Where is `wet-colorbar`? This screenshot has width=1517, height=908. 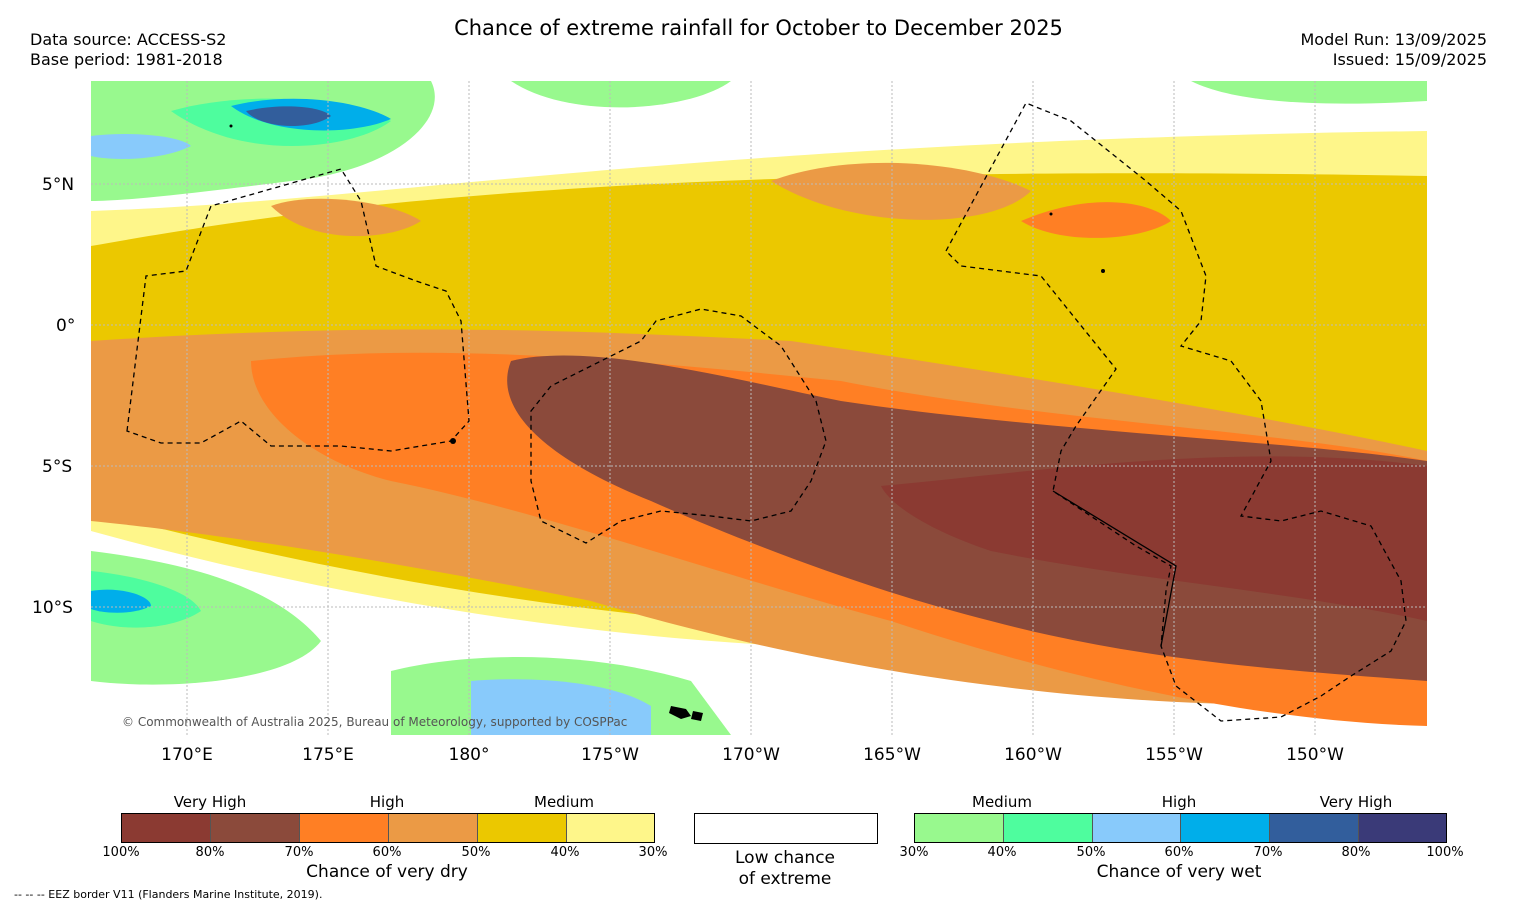 wet-colorbar is located at coordinates (1180, 828).